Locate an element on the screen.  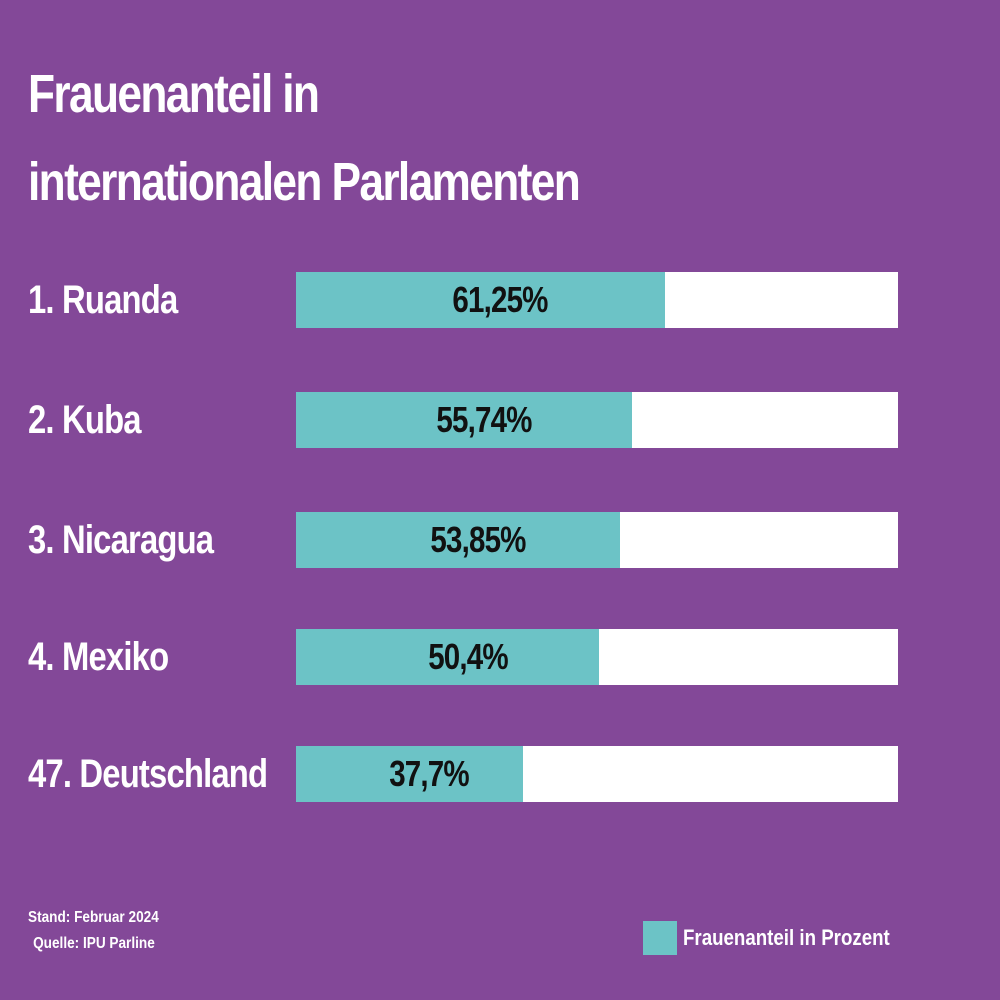
category-label: 3. Nicaragua is located at coordinates (121, 540).